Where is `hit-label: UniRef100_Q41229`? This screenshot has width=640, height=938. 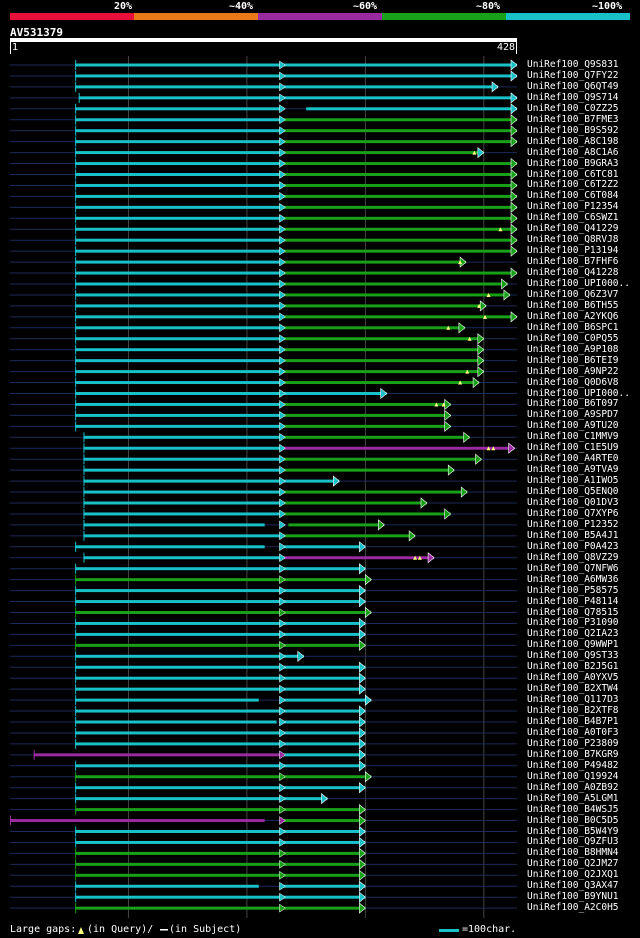 hit-label: UniRef100_Q41229 is located at coordinates (573, 229).